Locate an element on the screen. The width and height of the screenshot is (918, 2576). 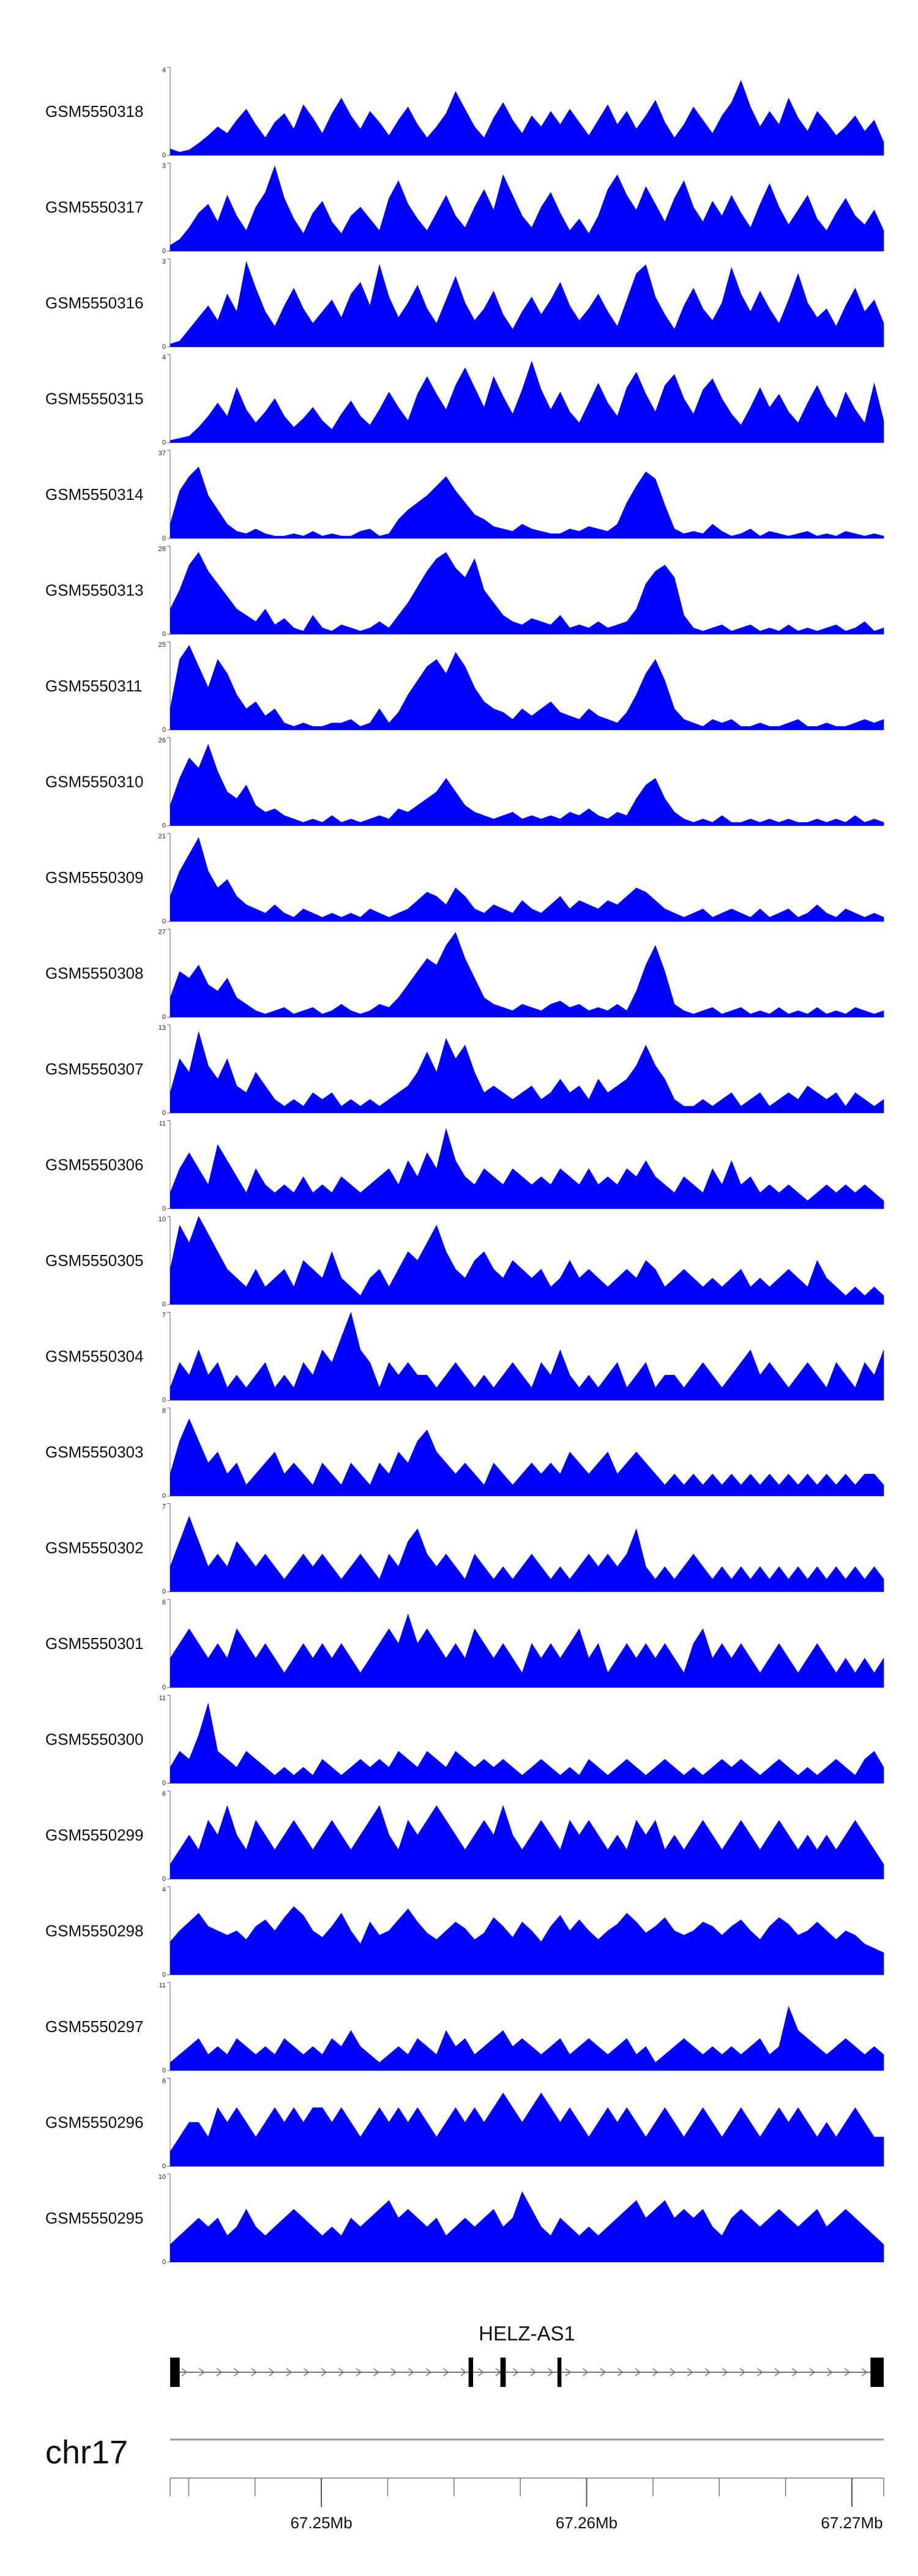
track-GSM5550298: GSM5550298 4 0 is located at coordinates (464, 1933).